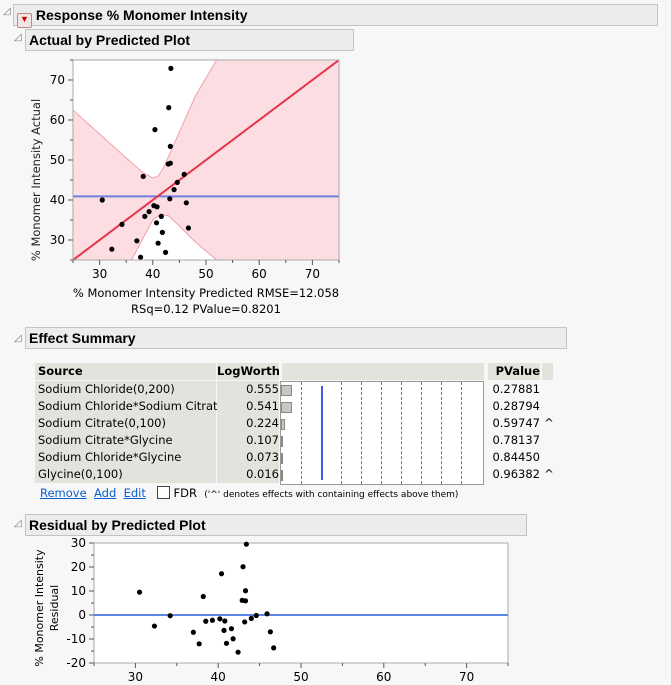 The image size is (671, 685). What do you see at coordinates (39, 608) in the screenshot?
I see `y-axis-label-line1: % Monomer Intensity` at bounding box center [39, 608].